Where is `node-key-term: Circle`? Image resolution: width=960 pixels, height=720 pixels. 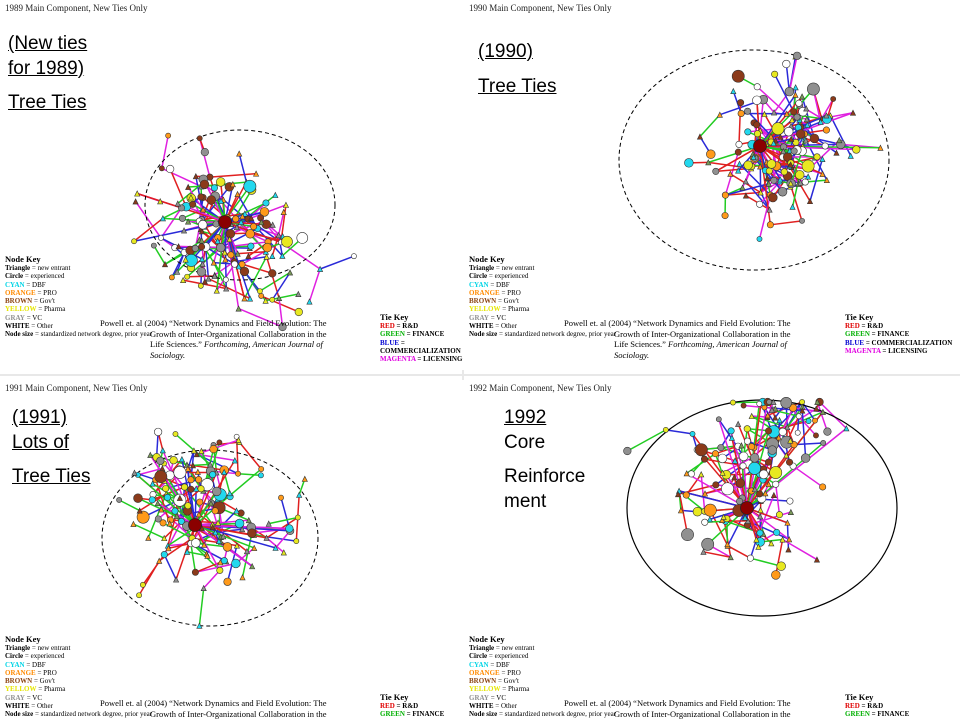 node-key-term: Circle is located at coordinates (478, 656).